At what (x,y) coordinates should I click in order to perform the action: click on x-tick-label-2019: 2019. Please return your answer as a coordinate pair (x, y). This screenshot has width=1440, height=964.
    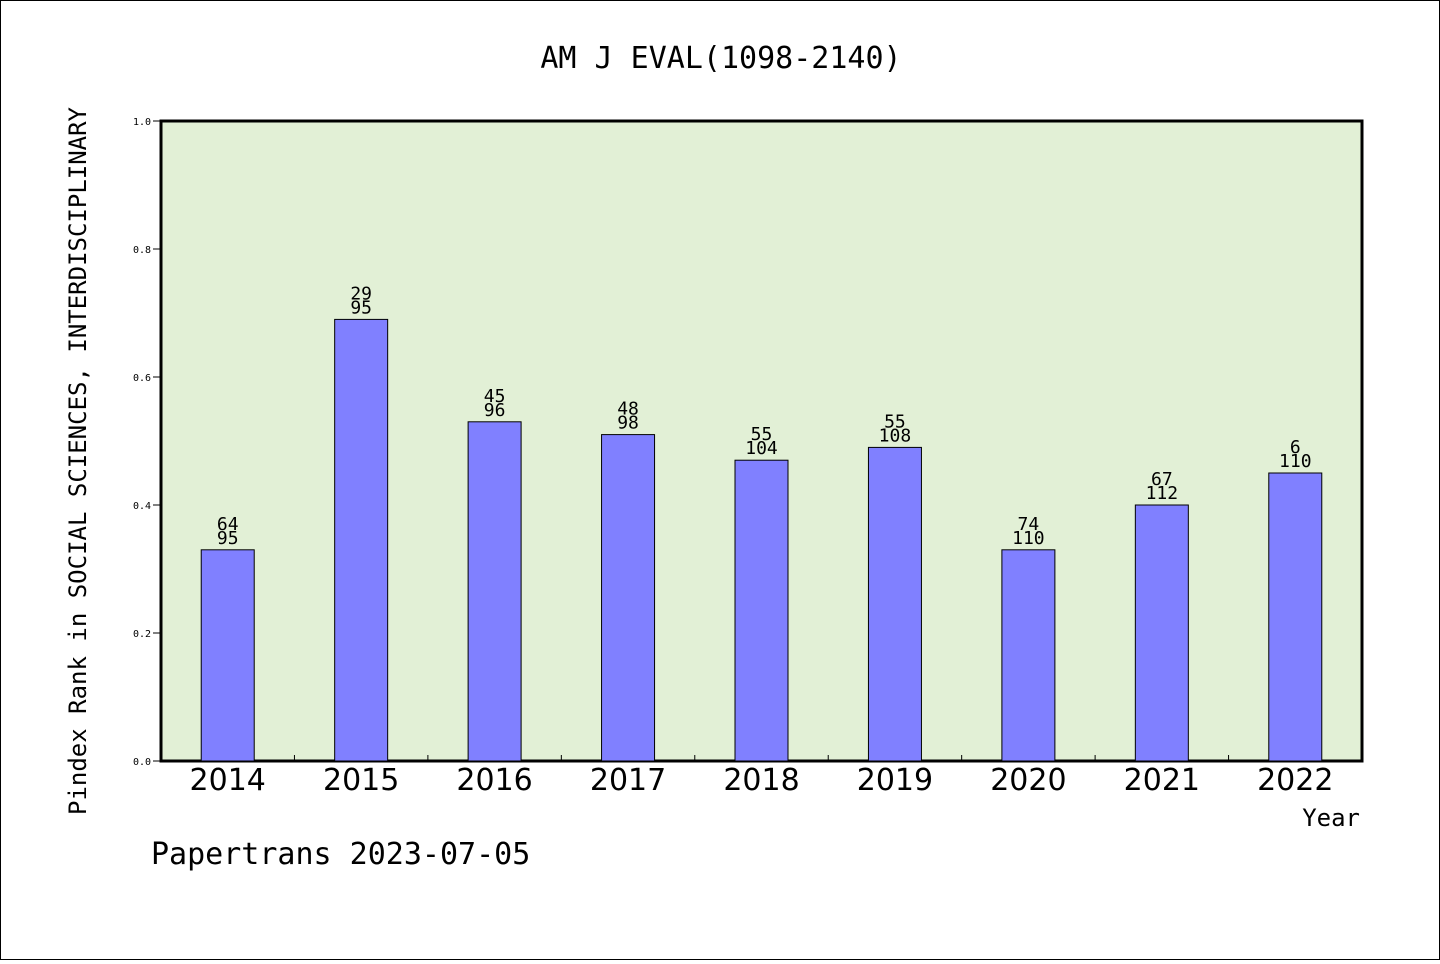
    Looking at the image, I should click on (895, 780).